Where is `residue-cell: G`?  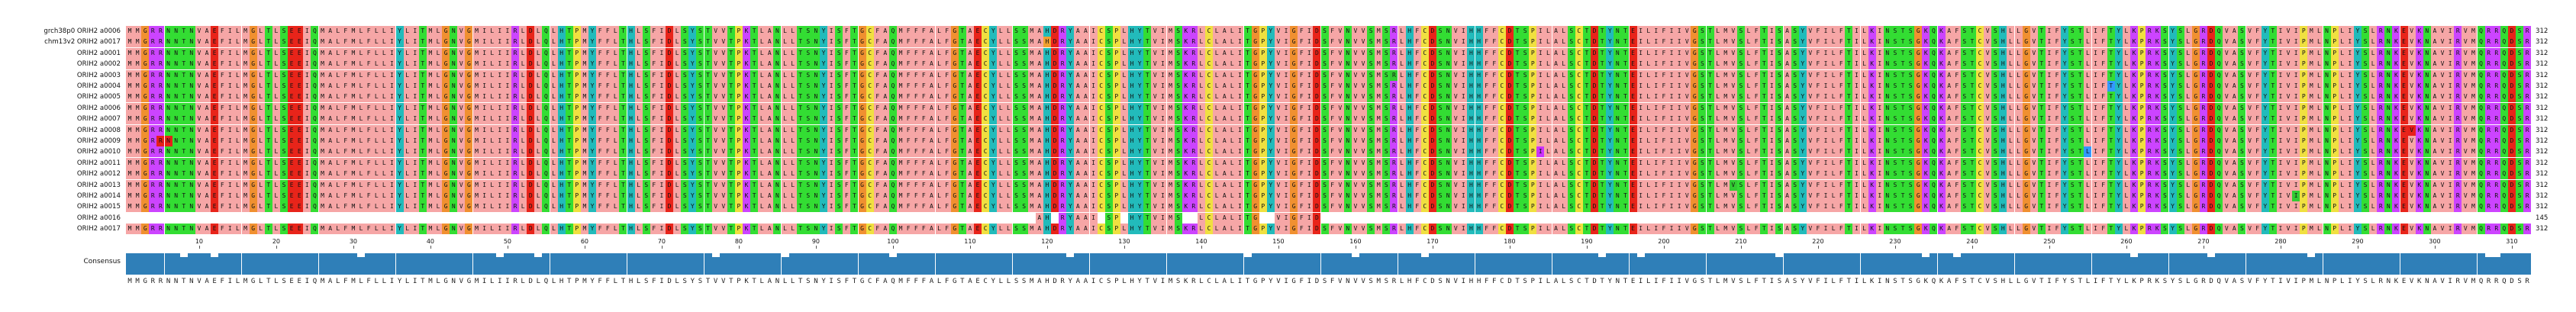 residue-cell: G is located at coordinates (1695, 174).